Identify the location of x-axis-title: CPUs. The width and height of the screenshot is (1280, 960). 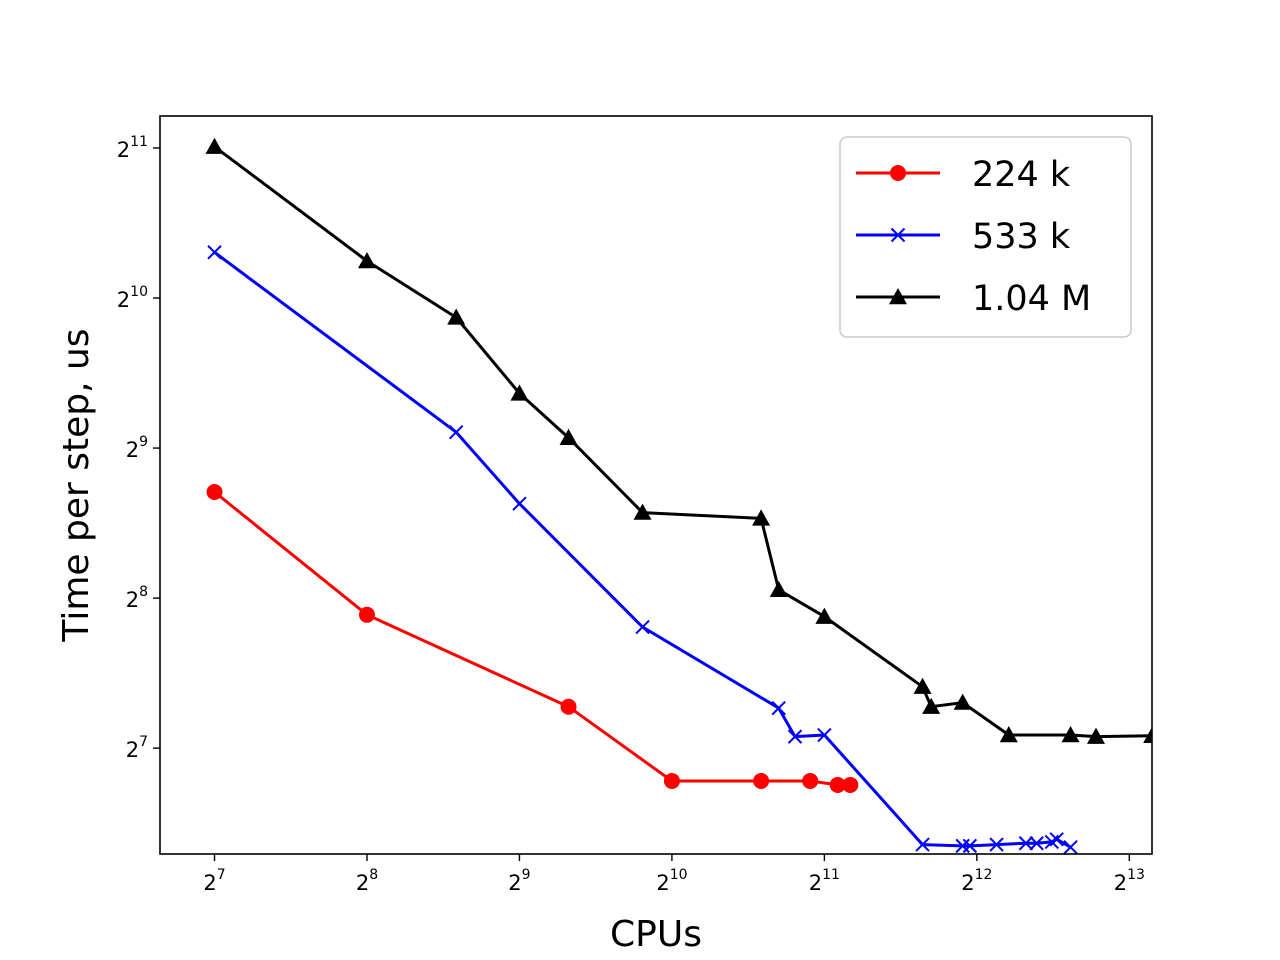
(656, 934).